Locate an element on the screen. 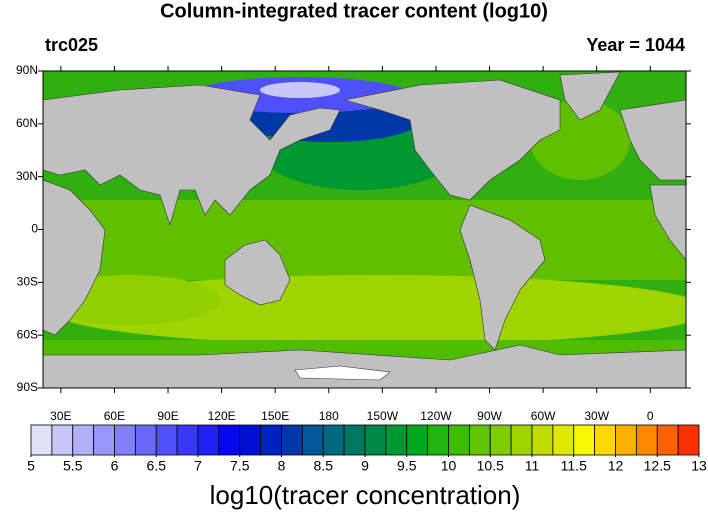 This screenshot has width=708, height=514. lon-label: 150E is located at coordinates (275, 416).